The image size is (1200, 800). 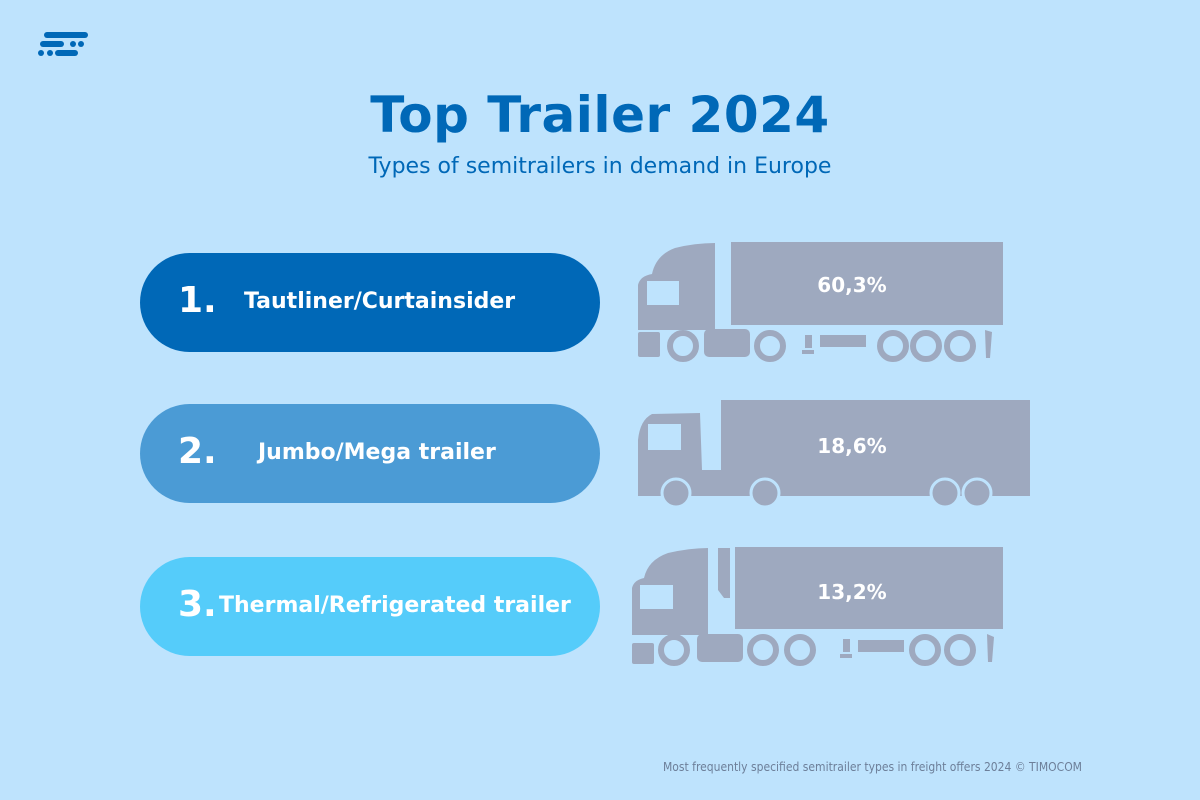 What do you see at coordinates (380, 301) in the screenshot?
I see `trailer-type-label: Tautliner/Curtainsider` at bounding box center [380, 301].